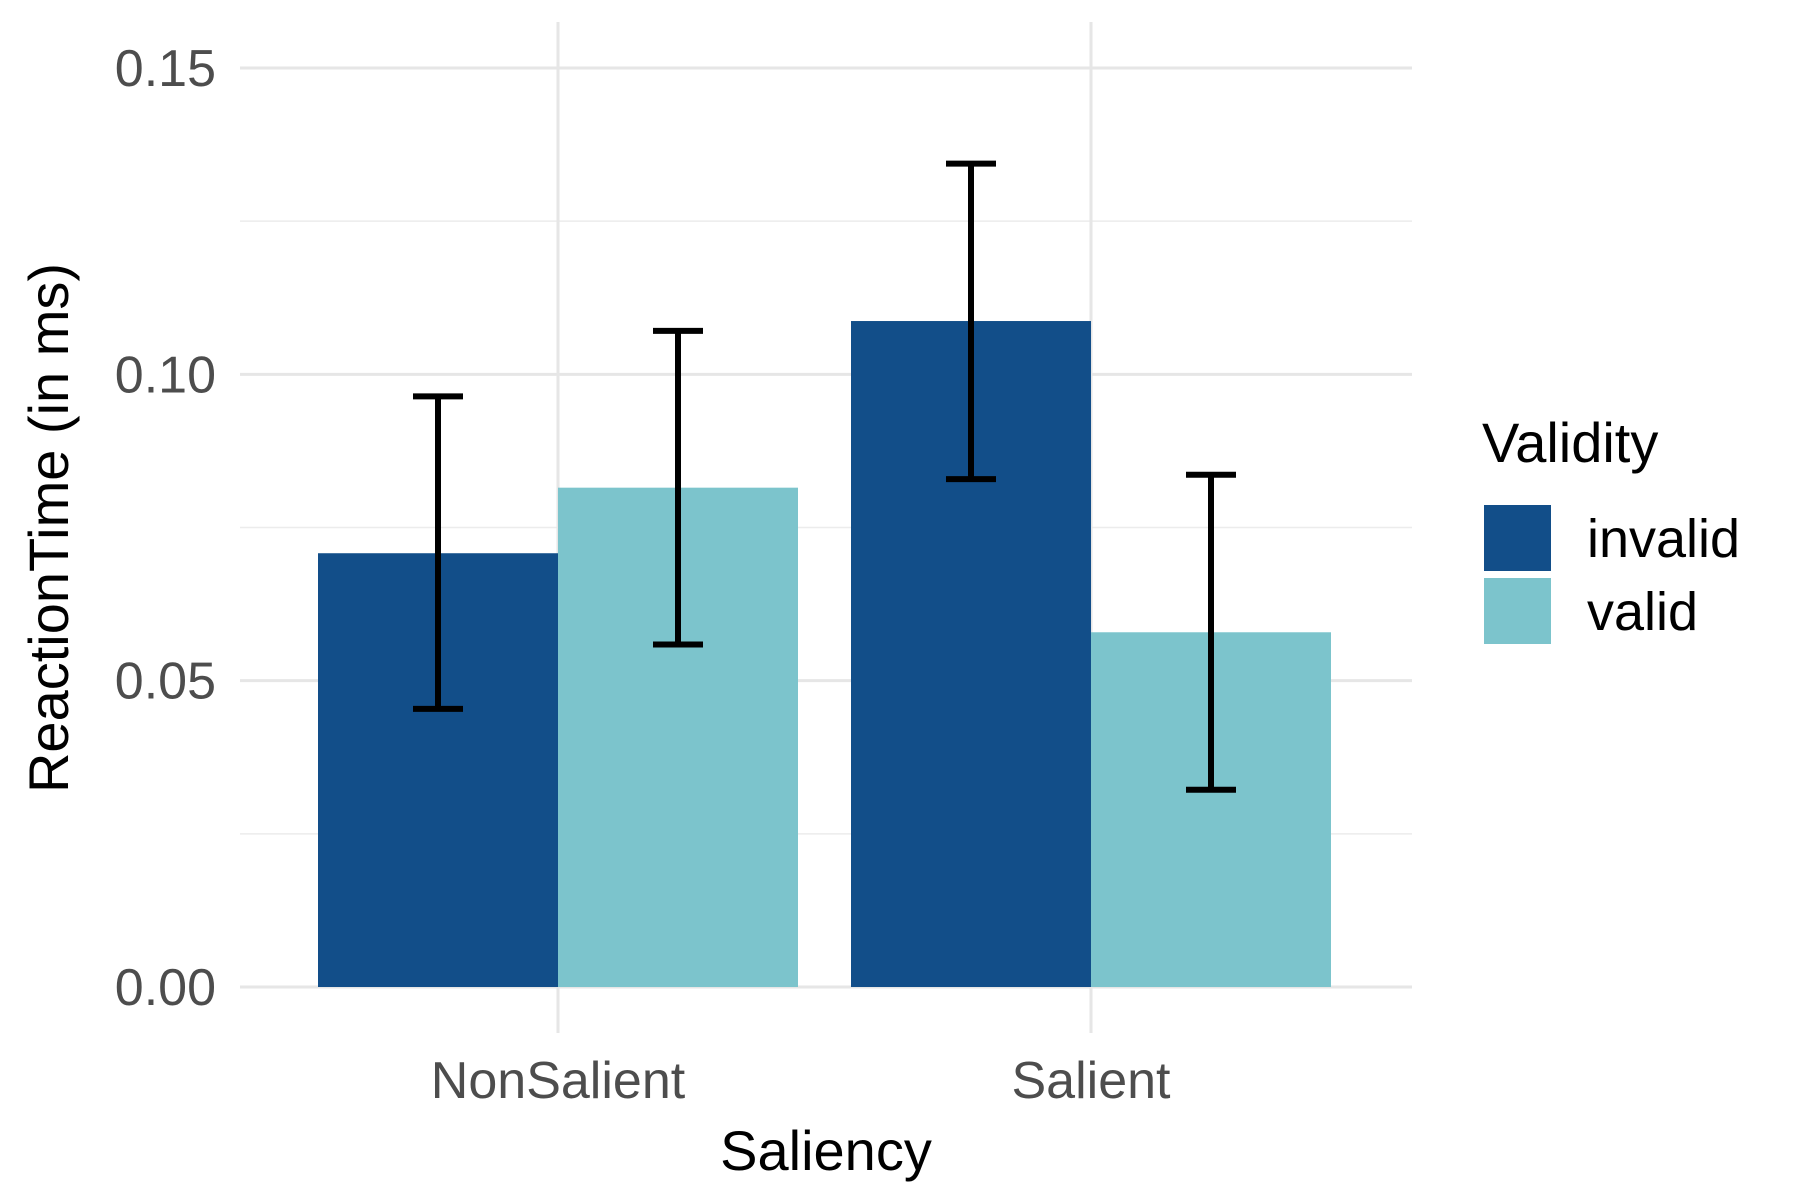  I want to click on x-tick-label: Salient, so click(1092, 1081).